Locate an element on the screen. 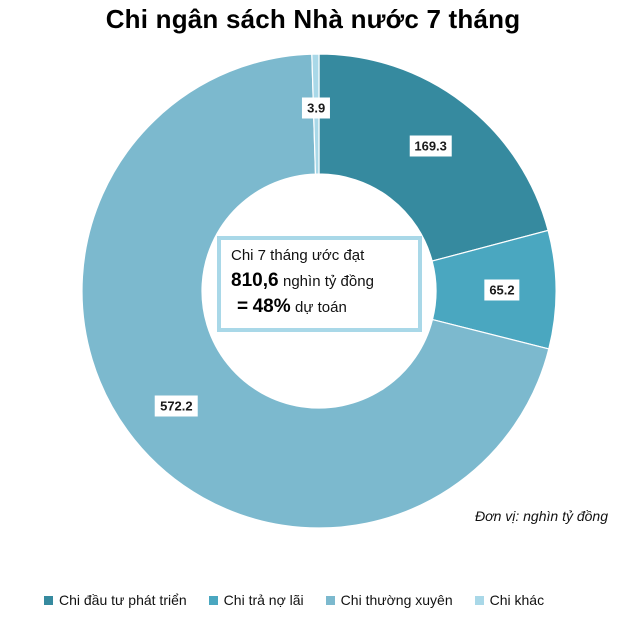 The height and width of the screenshot is (620, 626). data-label: 169.3 is located at coordinates (430, 146).